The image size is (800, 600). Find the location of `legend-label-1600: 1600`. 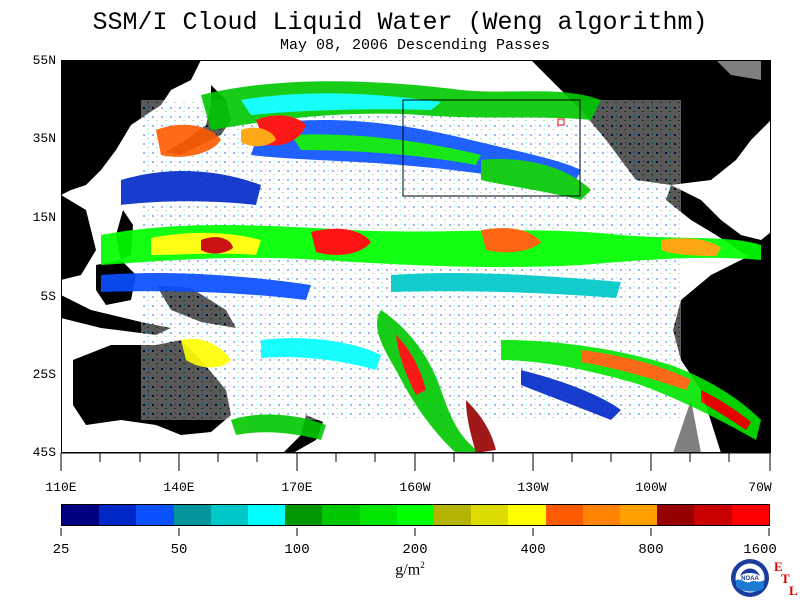

legend-label-1600: 1600 is located at coordinates (760, 550).